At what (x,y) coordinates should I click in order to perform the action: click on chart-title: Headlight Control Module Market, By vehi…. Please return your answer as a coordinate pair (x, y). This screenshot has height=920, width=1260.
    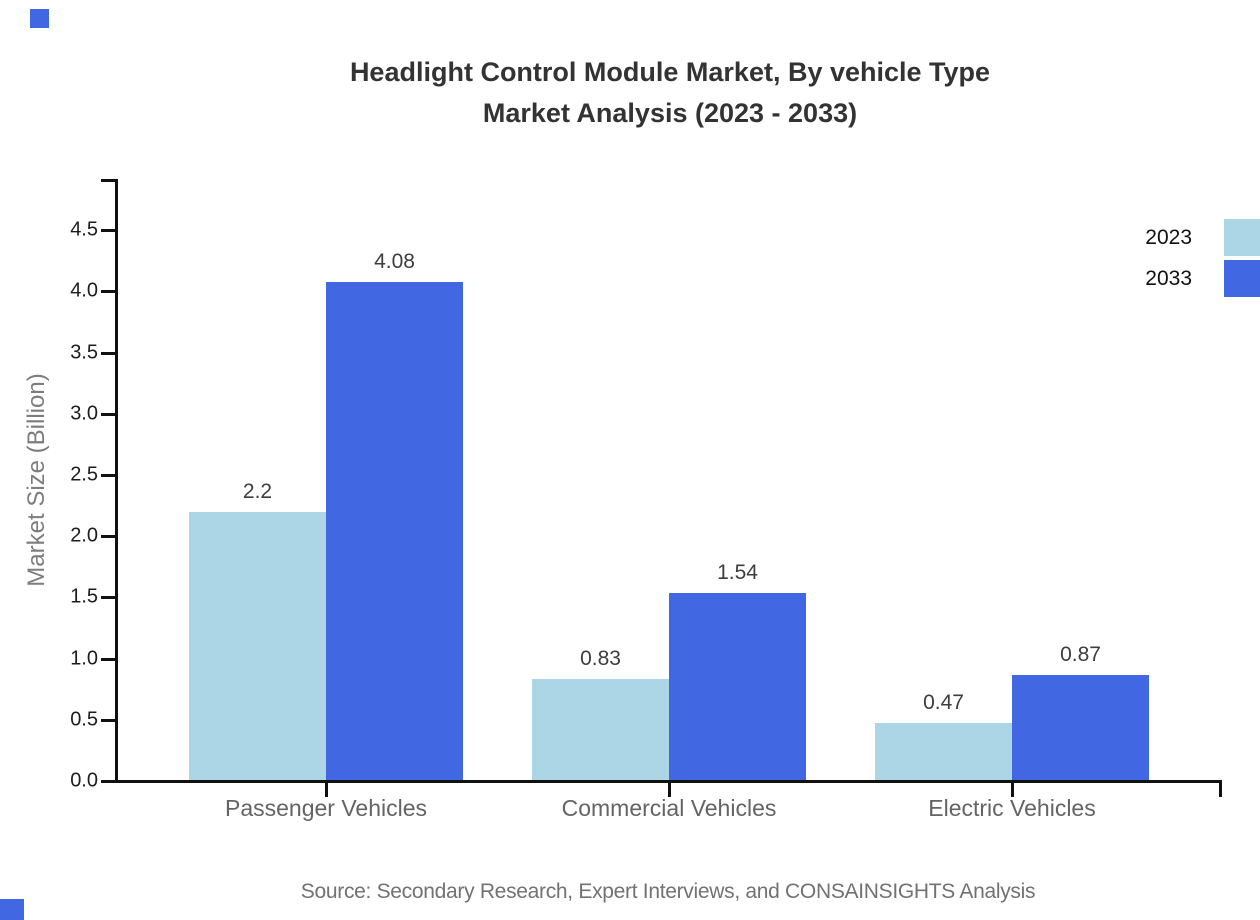
    Looking at the image, I should click on (670, 93).